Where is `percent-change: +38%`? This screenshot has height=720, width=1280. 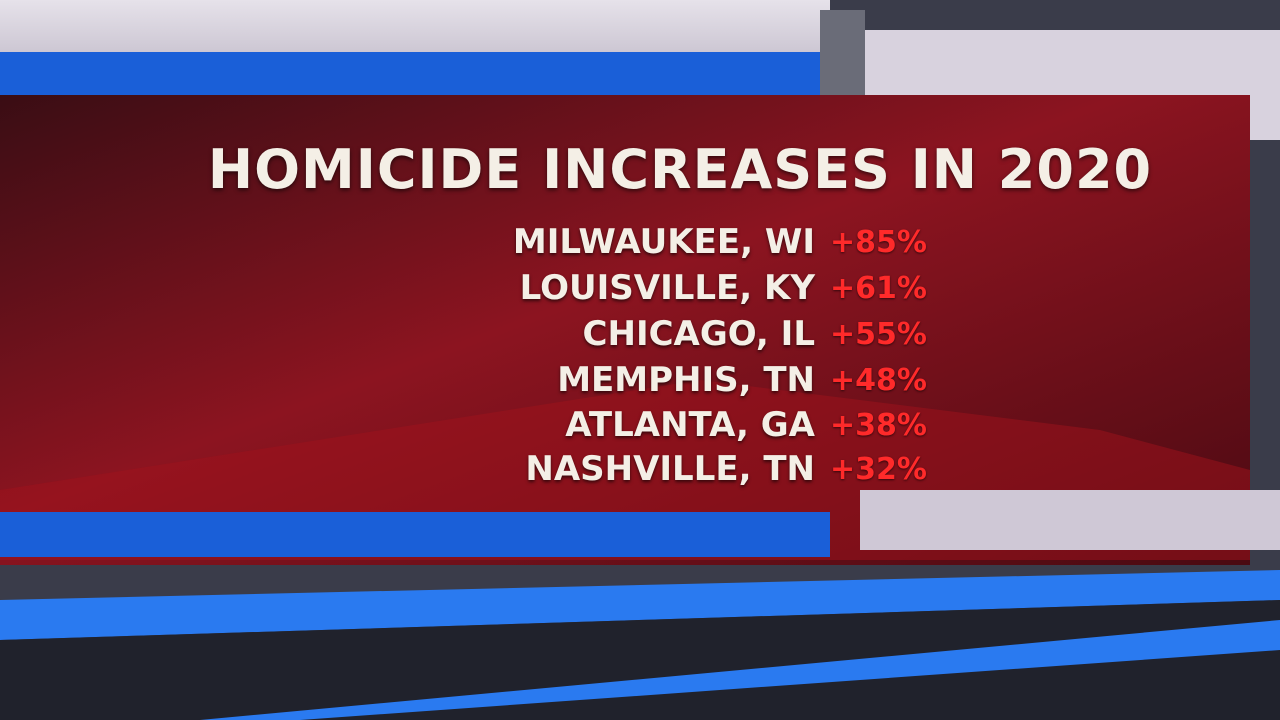
percent-change: +38% is located at coordinates (878, 425).